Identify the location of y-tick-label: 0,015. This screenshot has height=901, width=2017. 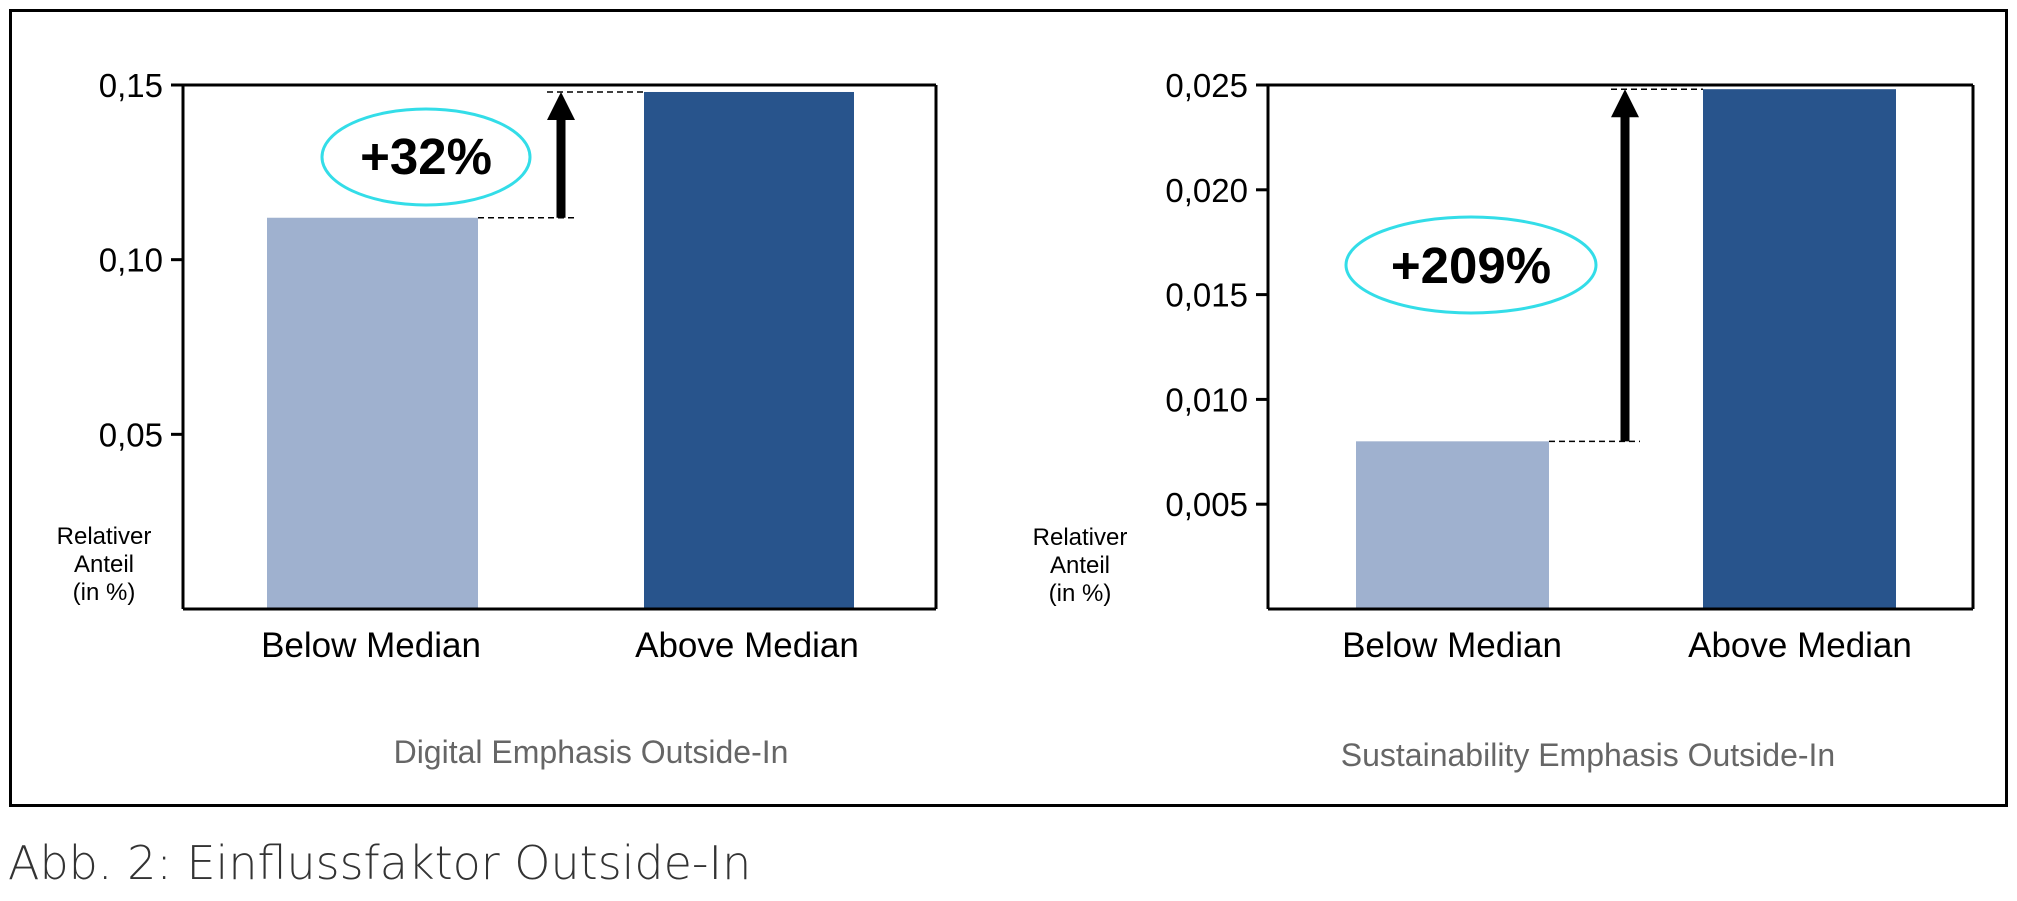
(1206, 295).